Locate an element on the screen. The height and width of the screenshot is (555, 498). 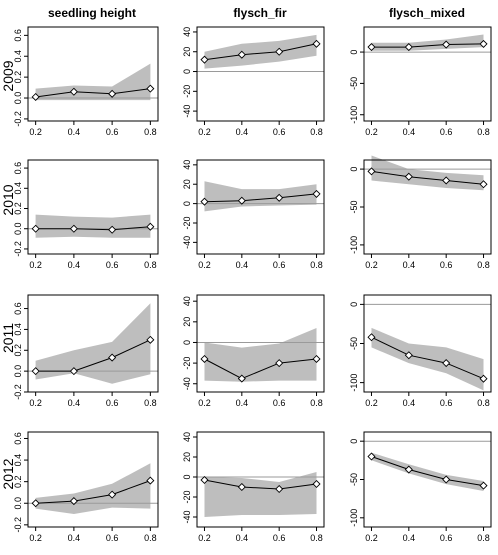
column-title-2: flysch_fir is located at coordinates (260, 13).